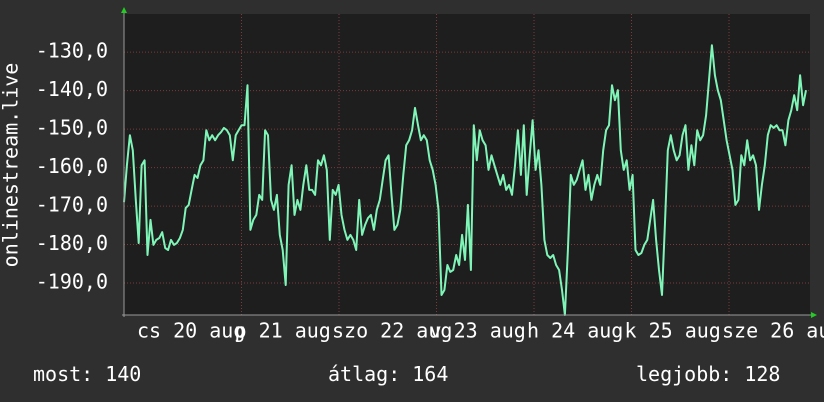  I want to click on x-tick-label: szo 22 aug, so click(392, 331).